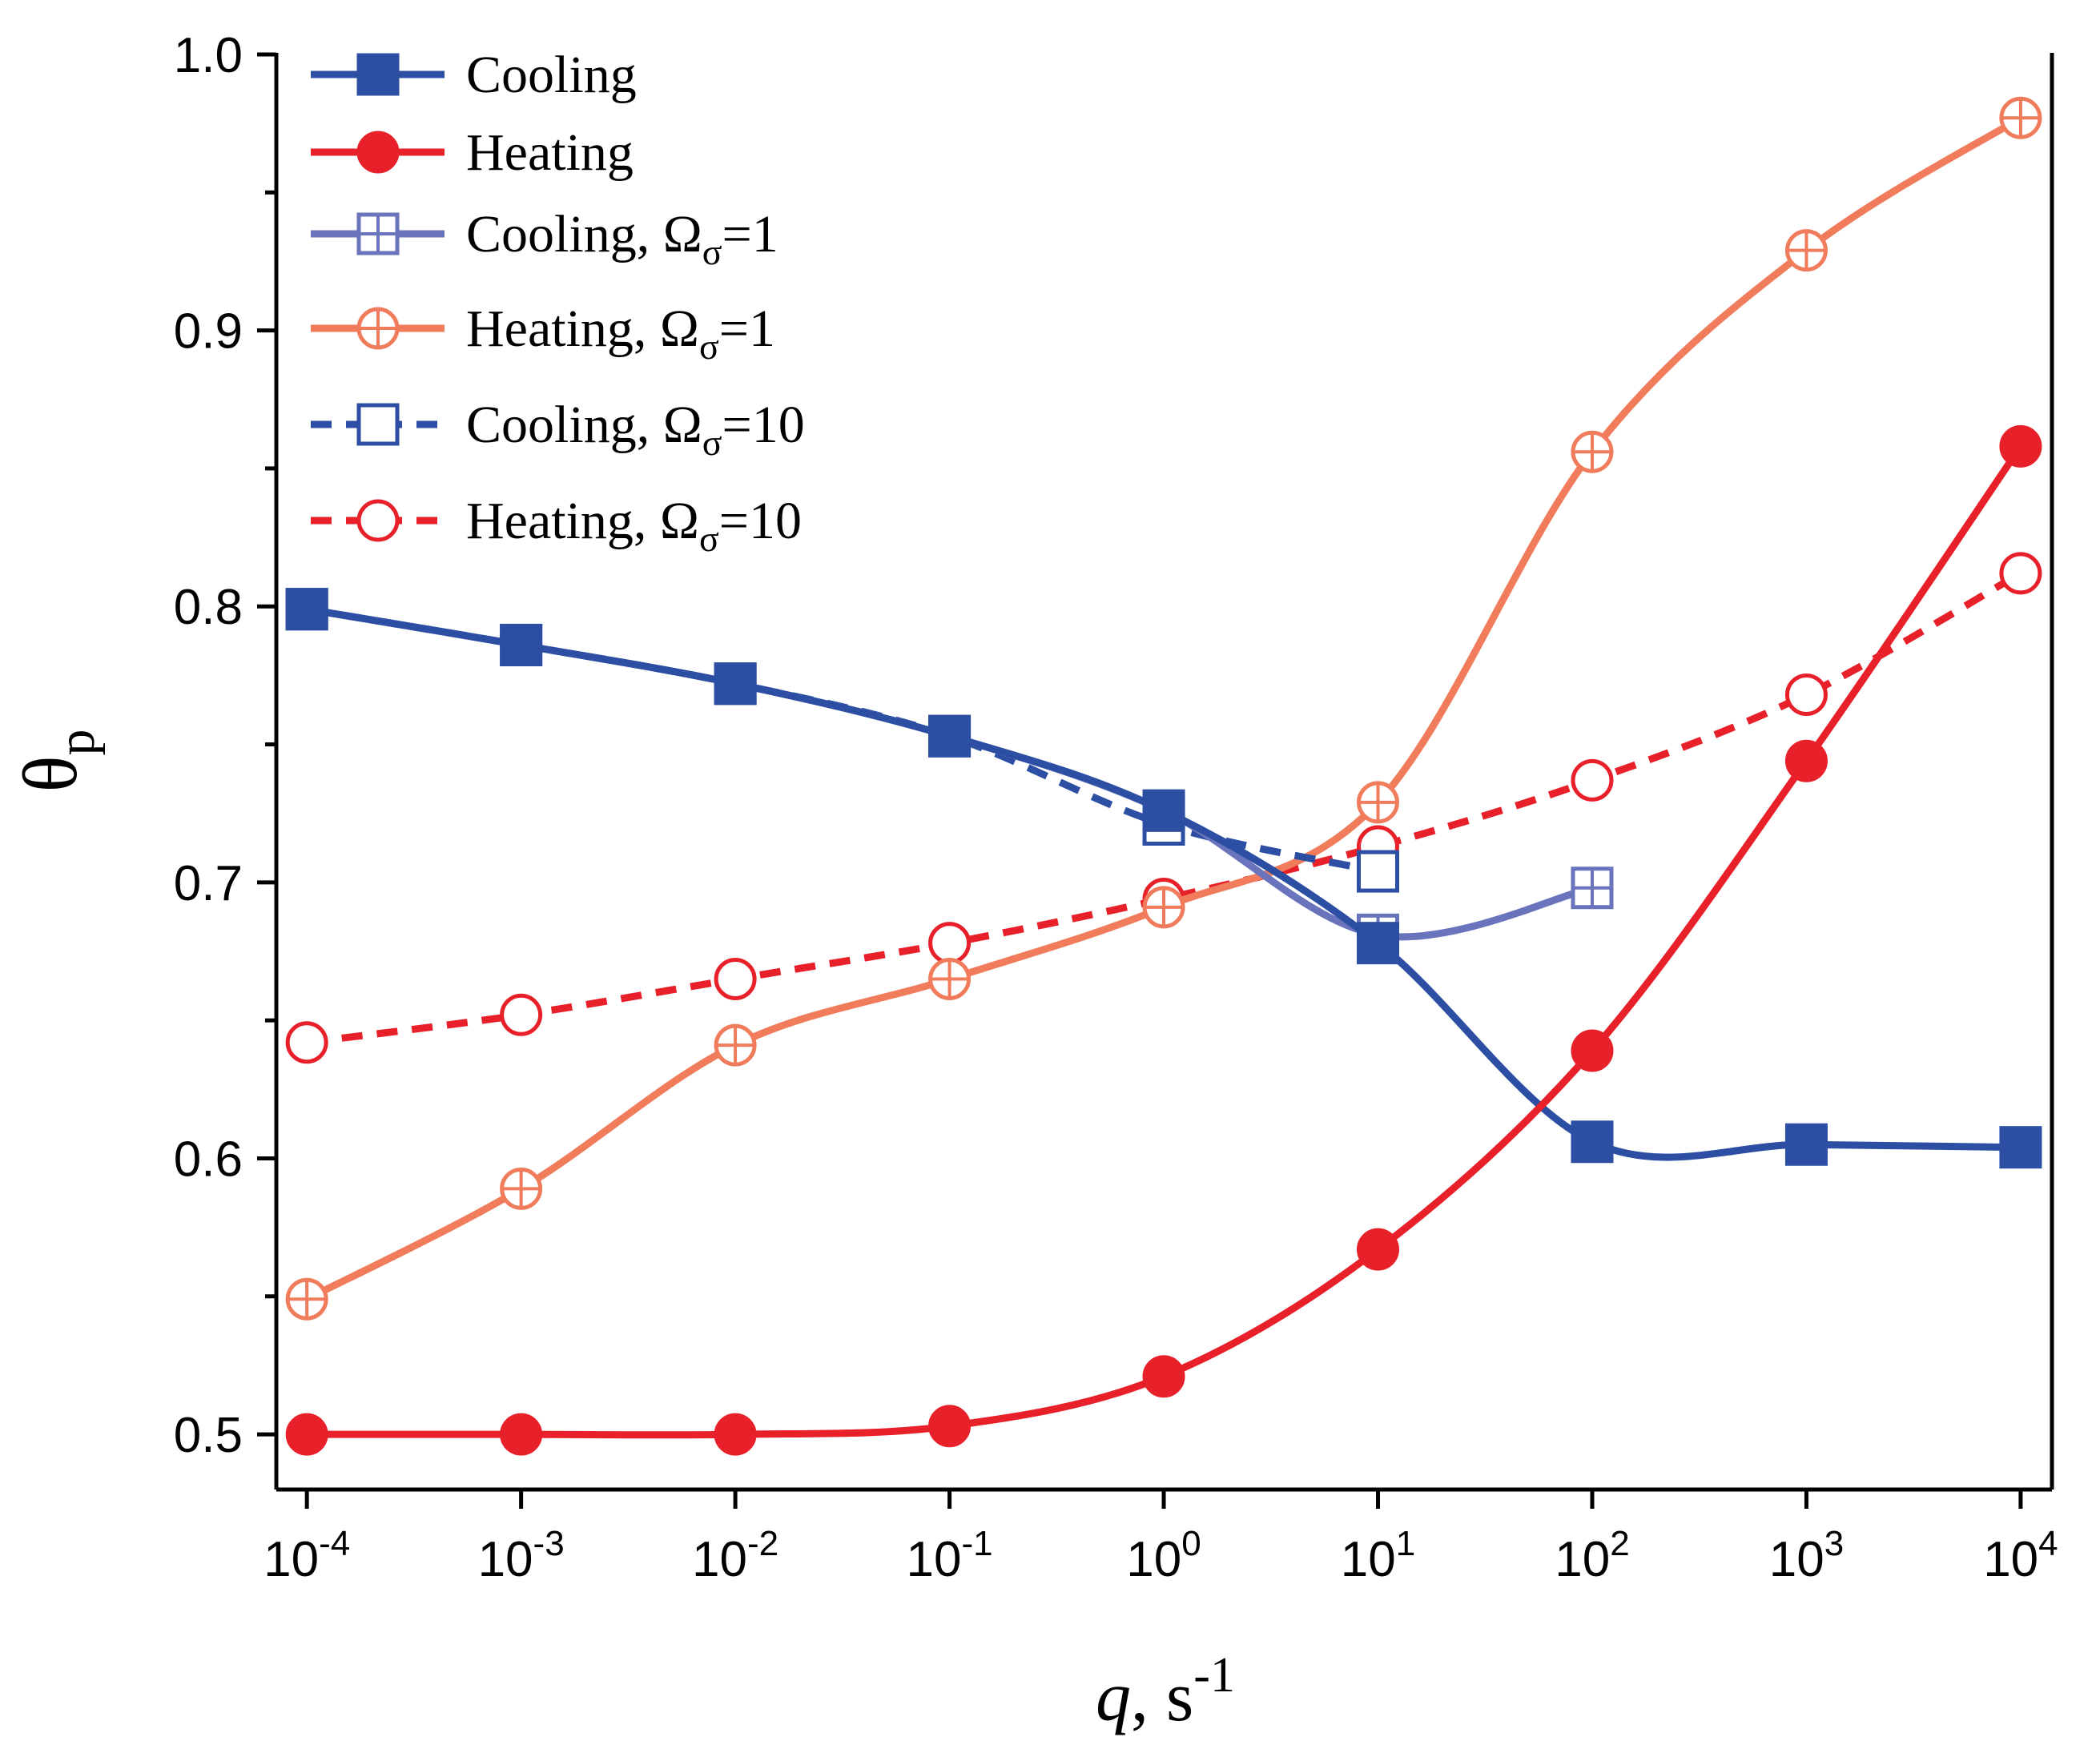 This screenshot has width=2100, height=1749. I want to click on x-tick-label: 10¹, so click(1378, 1555).